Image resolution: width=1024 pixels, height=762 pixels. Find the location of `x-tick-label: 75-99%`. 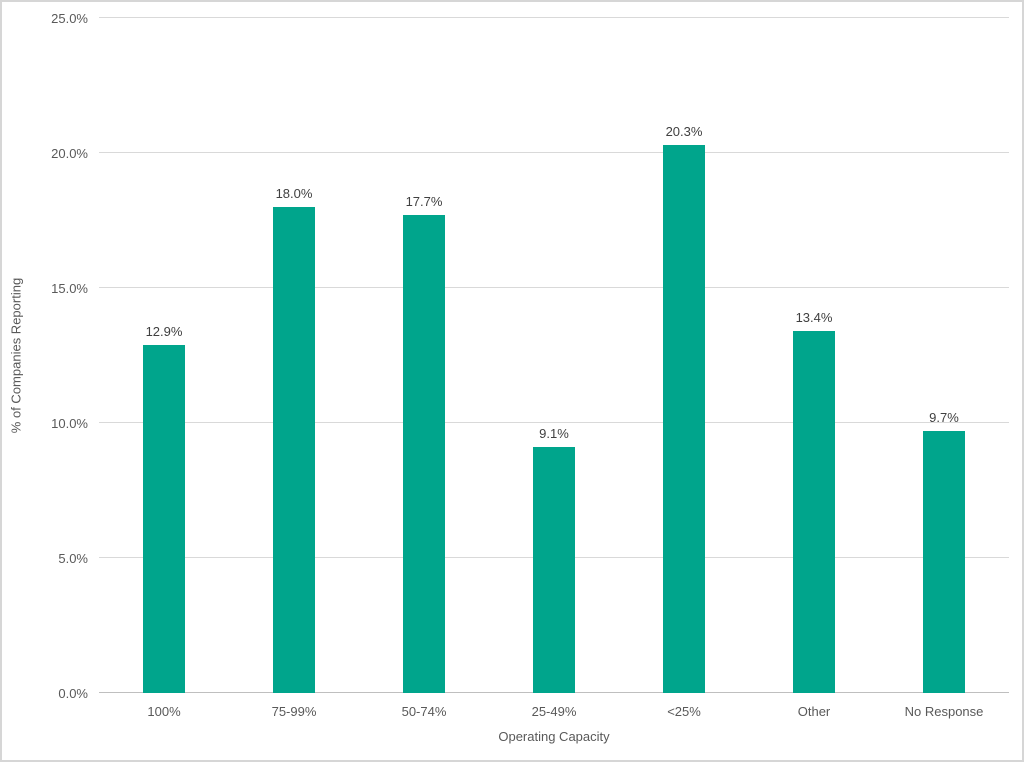

x-tick-label: 75-99% is located at coordinates (294, 711).